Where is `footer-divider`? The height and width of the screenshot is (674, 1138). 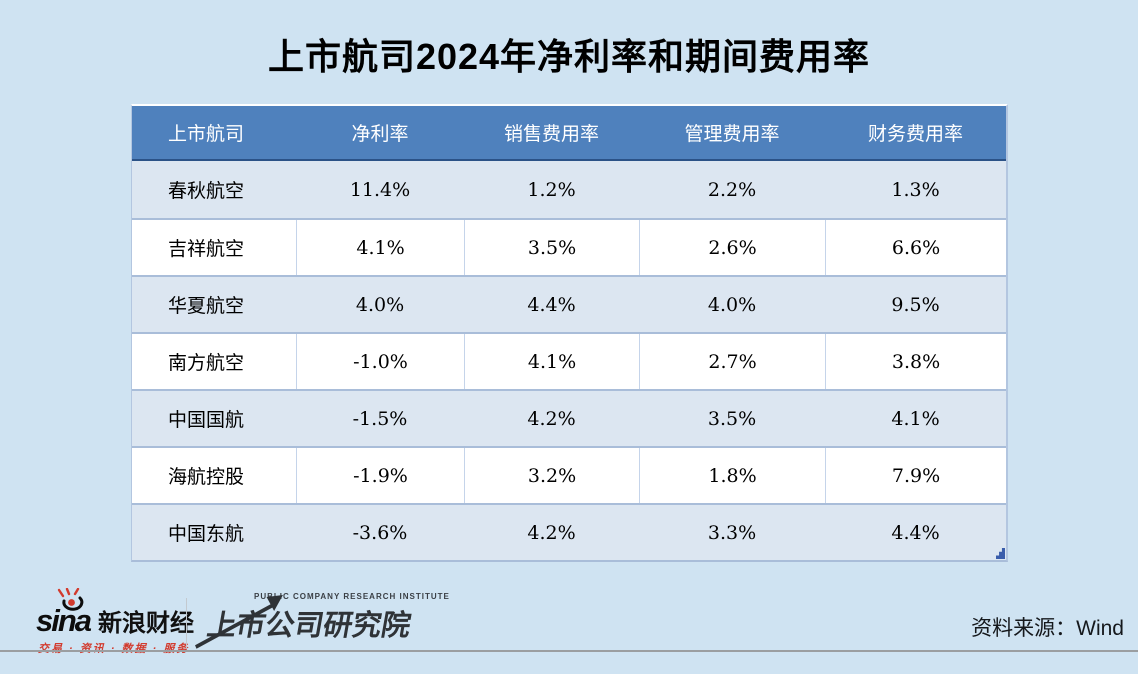 footer-divider is located at coordinates (186, 623).